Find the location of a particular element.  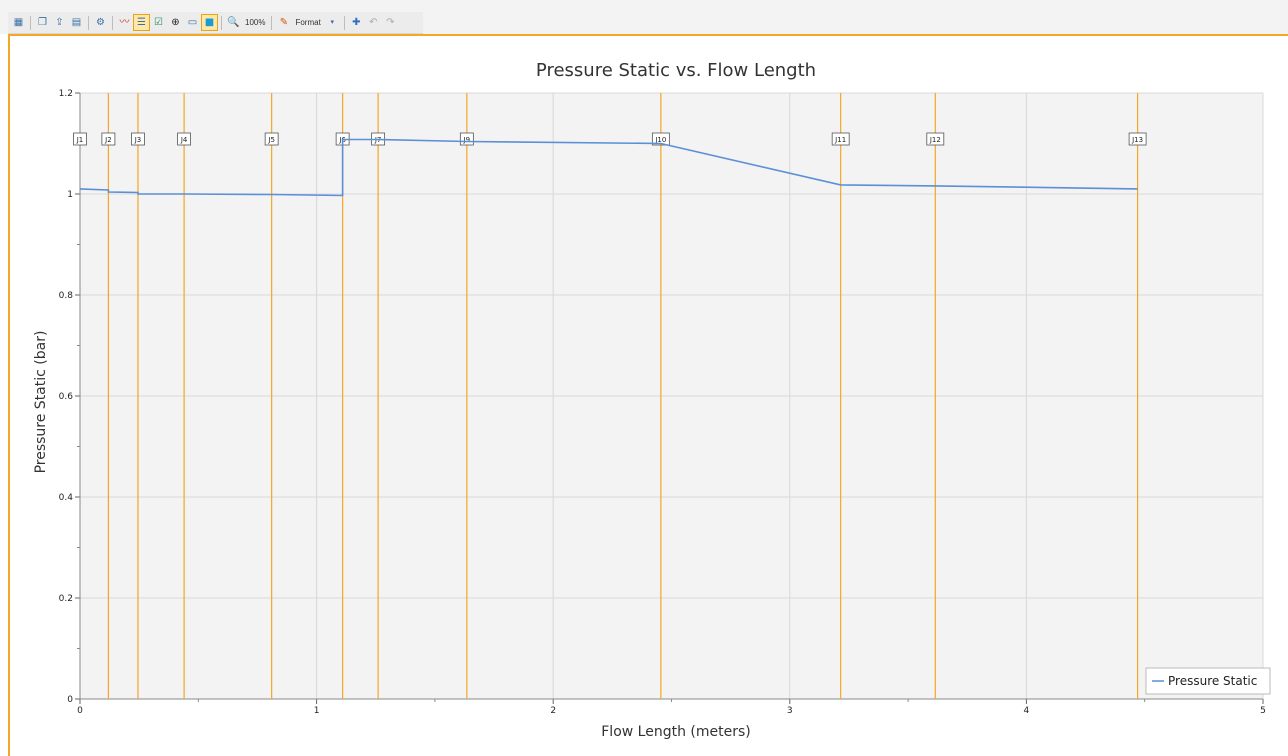

junction-label: J10 is located at coordinates (660, 140).